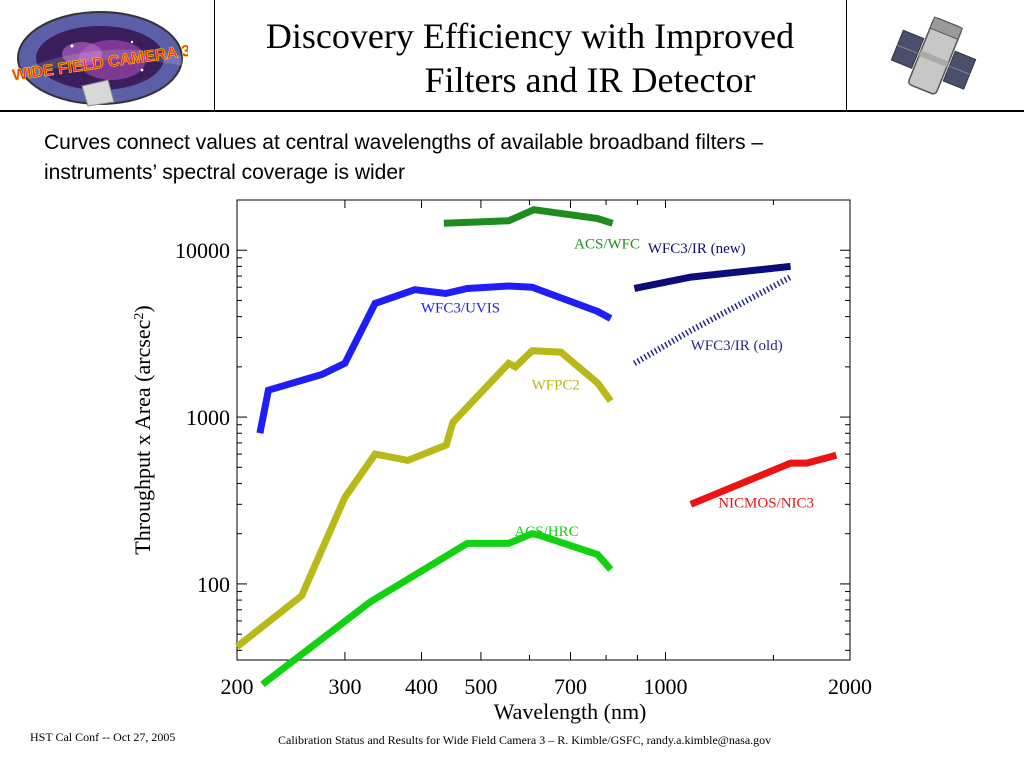  I want to click on y-tick-label-10000: 10000, so click(202, 250).